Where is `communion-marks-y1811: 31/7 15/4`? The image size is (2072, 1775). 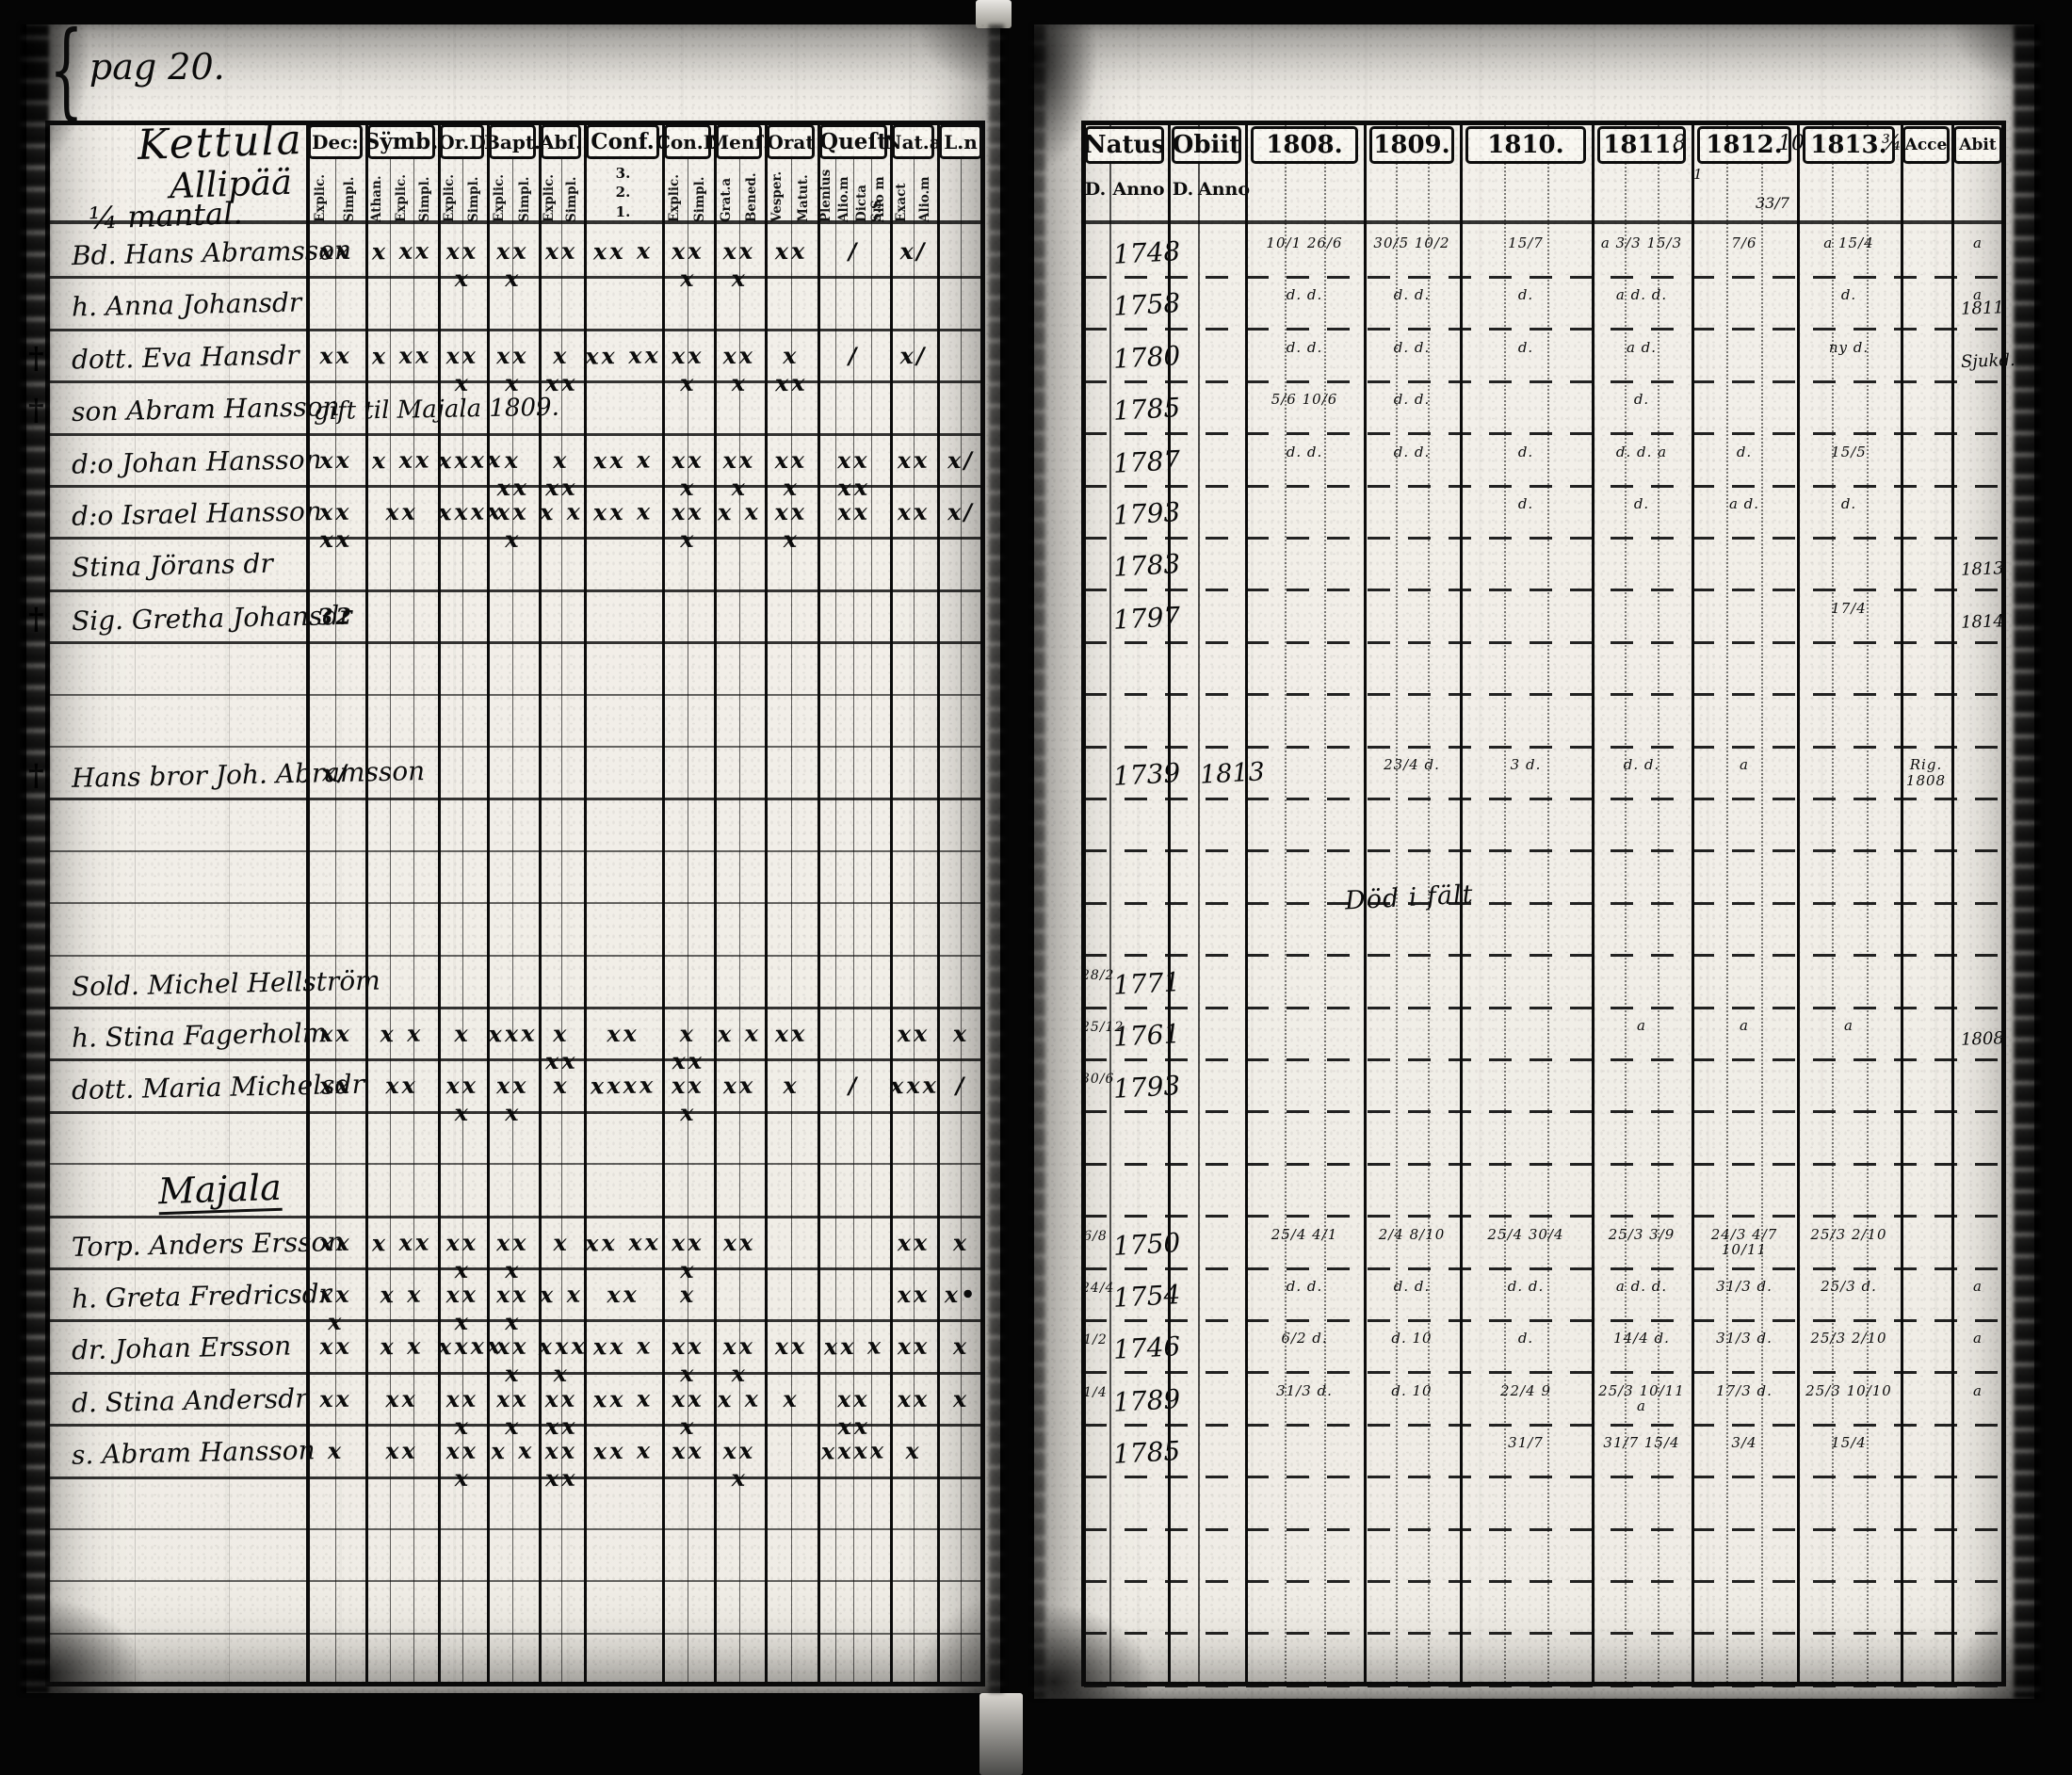
communion-marks-y1811: 31/7 15/4 is located at coordinates (1642, 1443).